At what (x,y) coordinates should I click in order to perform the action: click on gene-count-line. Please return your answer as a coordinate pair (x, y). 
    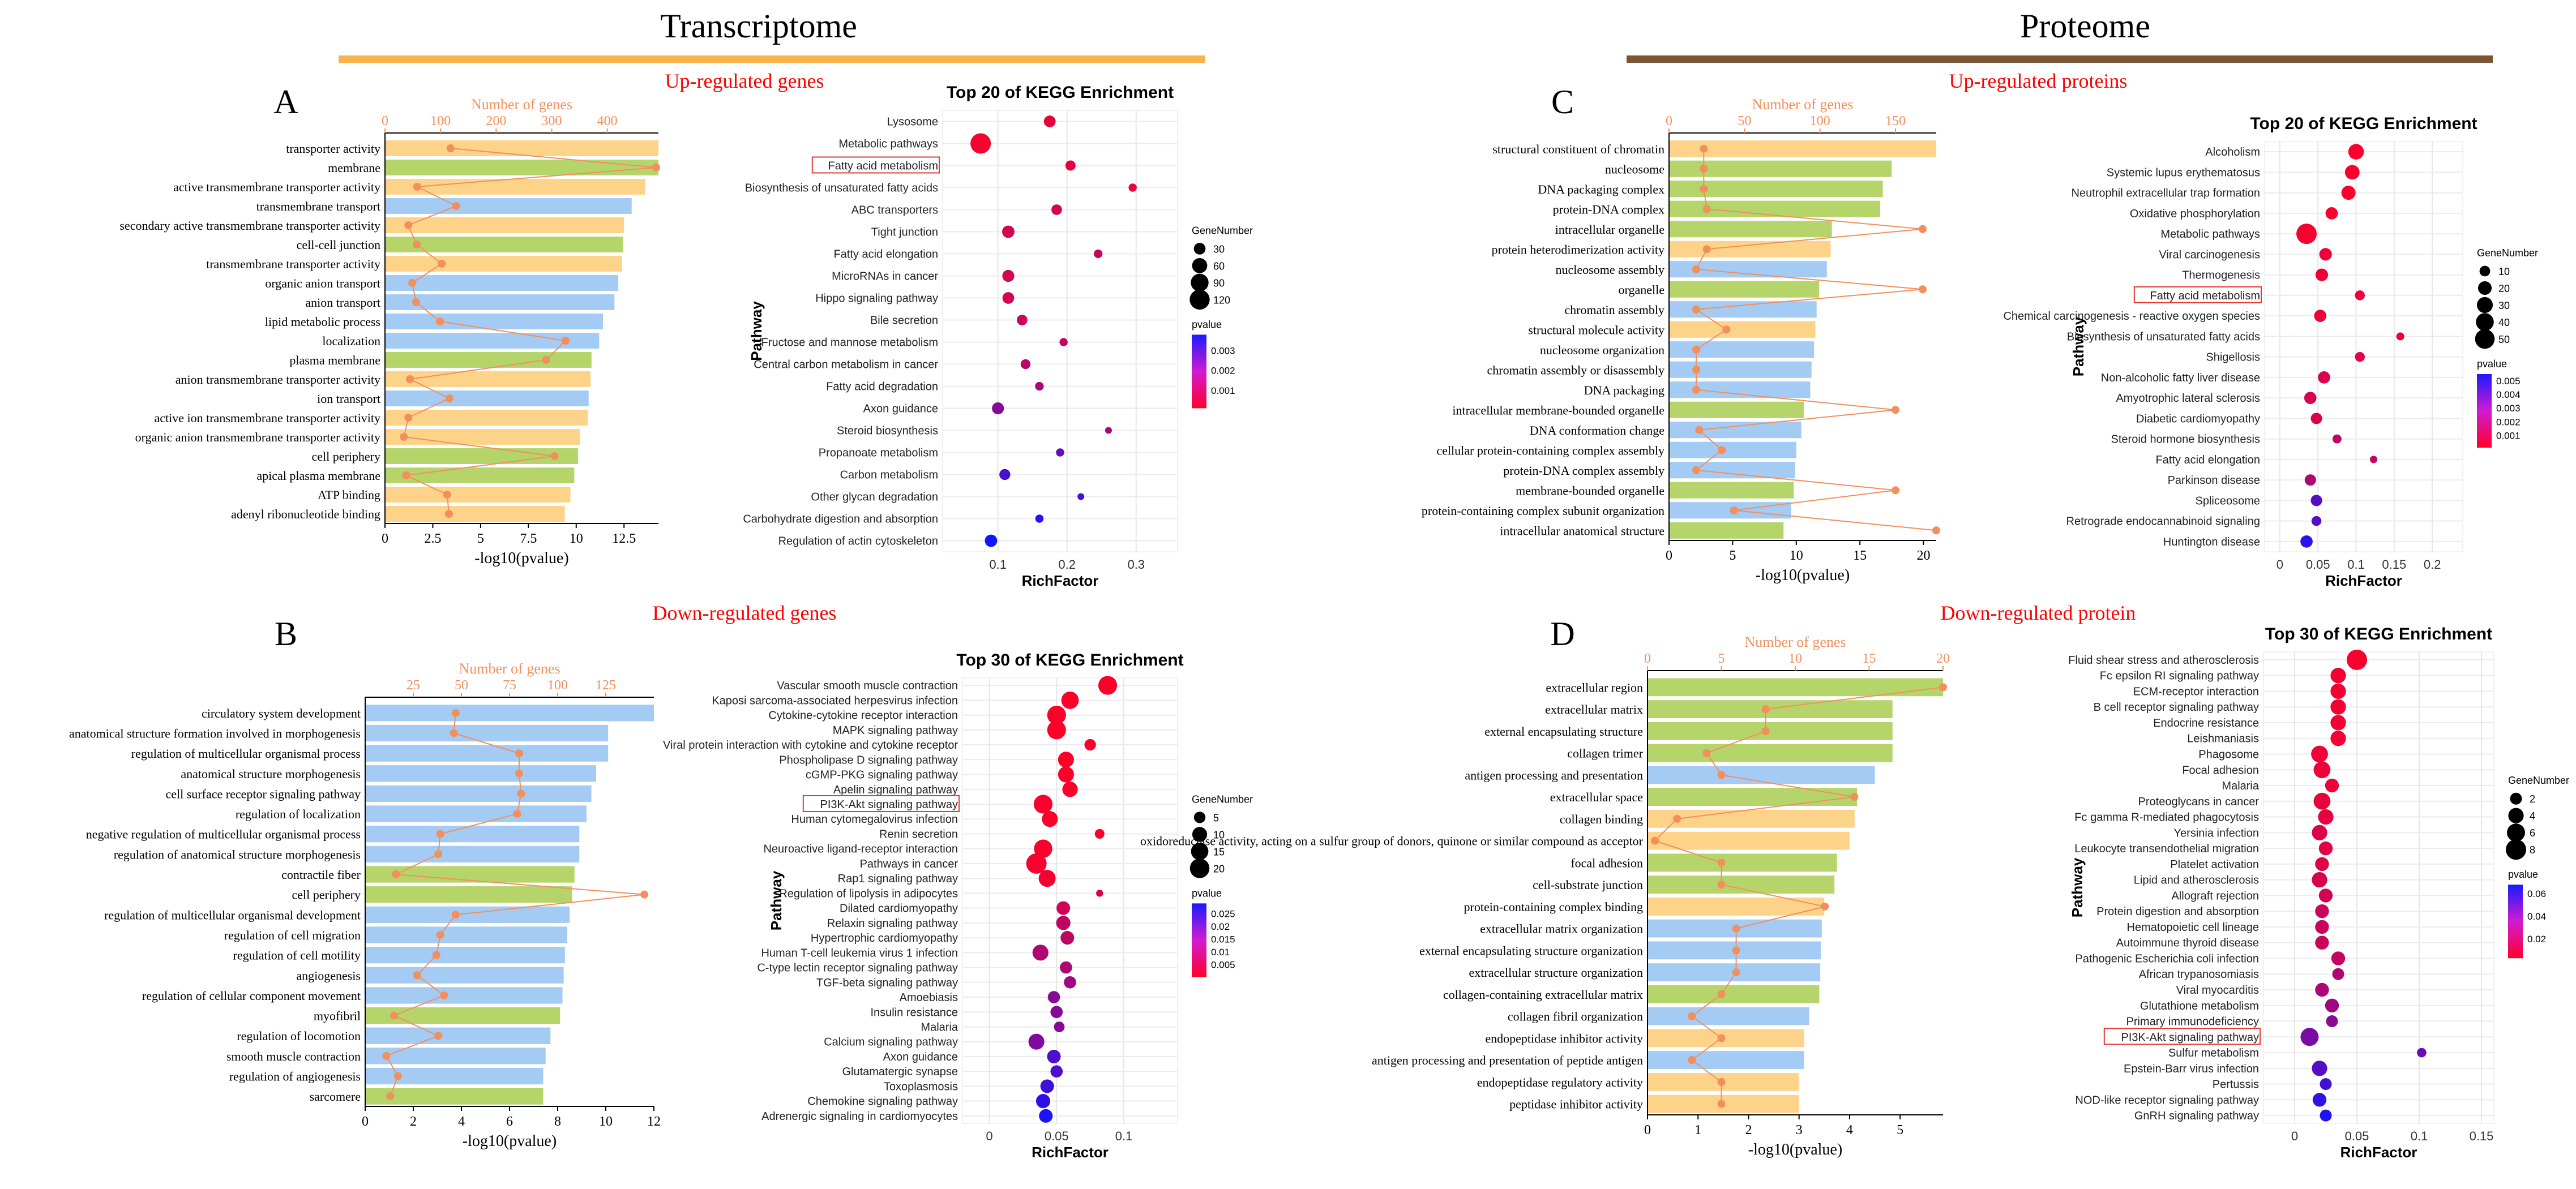
    Looking at the image, I should click on (530, 331).